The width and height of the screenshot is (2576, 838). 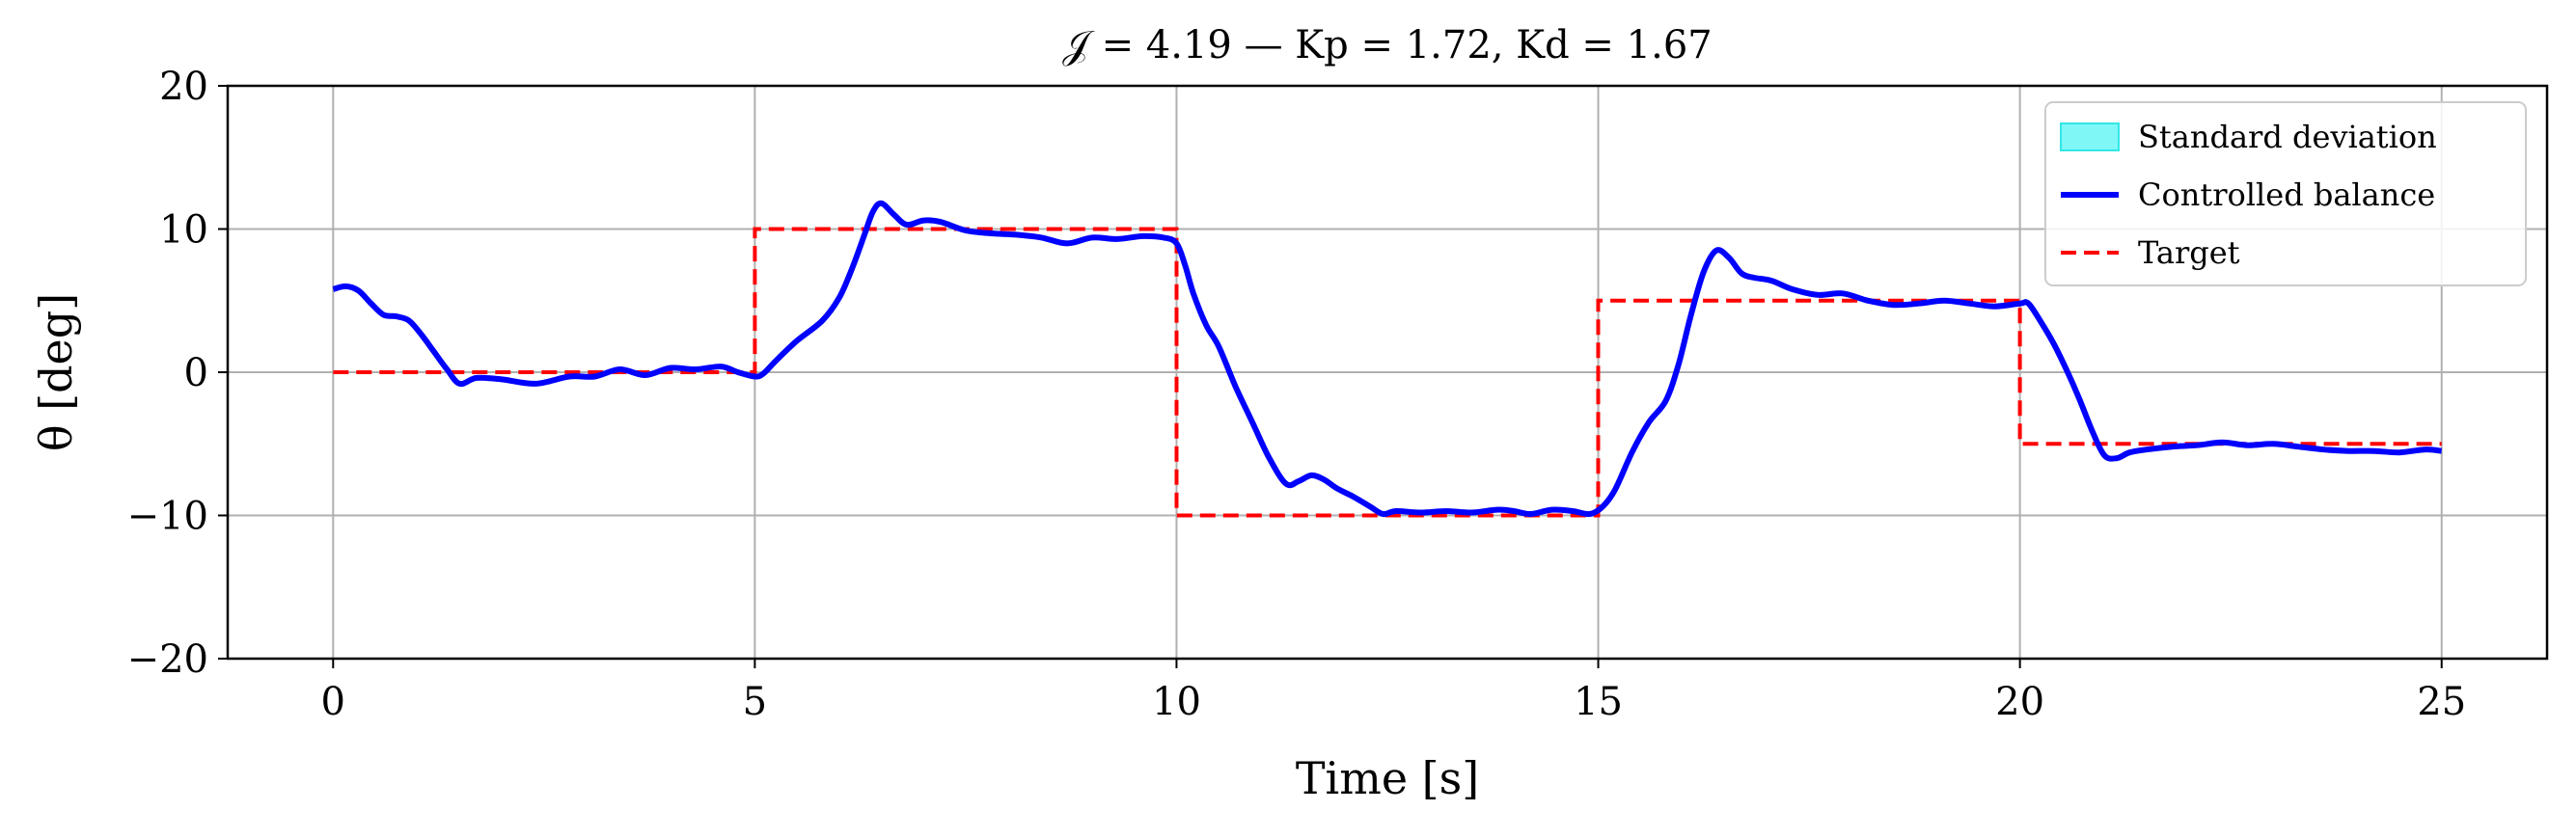 I want to click on legend-label: Standard deviation, so click(x=2287, y=137).